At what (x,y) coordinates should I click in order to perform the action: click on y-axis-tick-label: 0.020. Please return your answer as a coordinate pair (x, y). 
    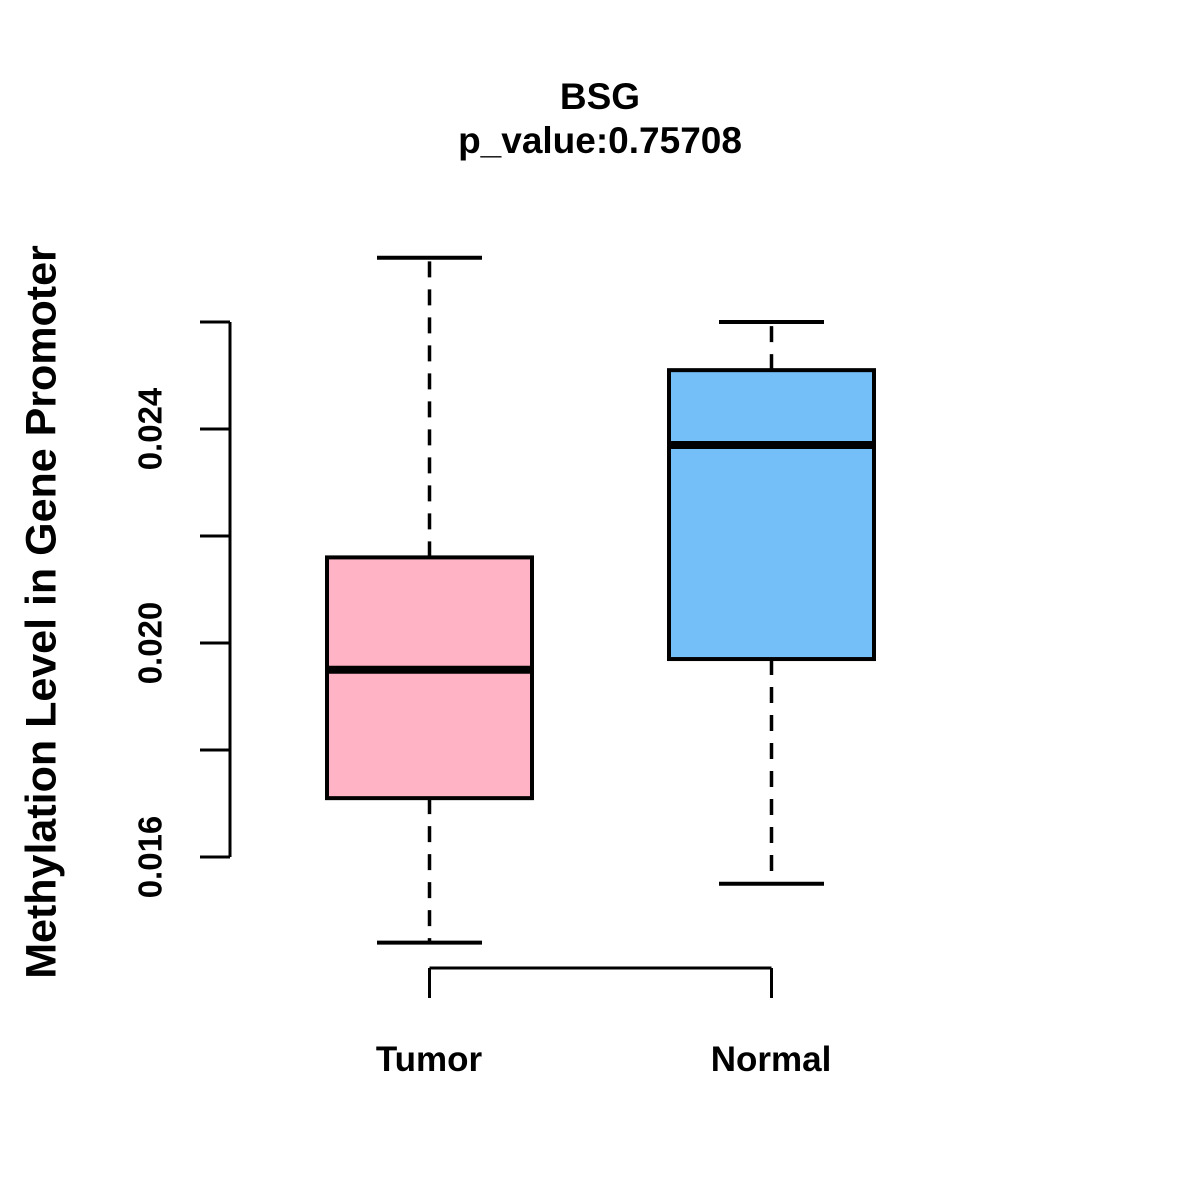
    Looking at the image, I should click on (150, 643).